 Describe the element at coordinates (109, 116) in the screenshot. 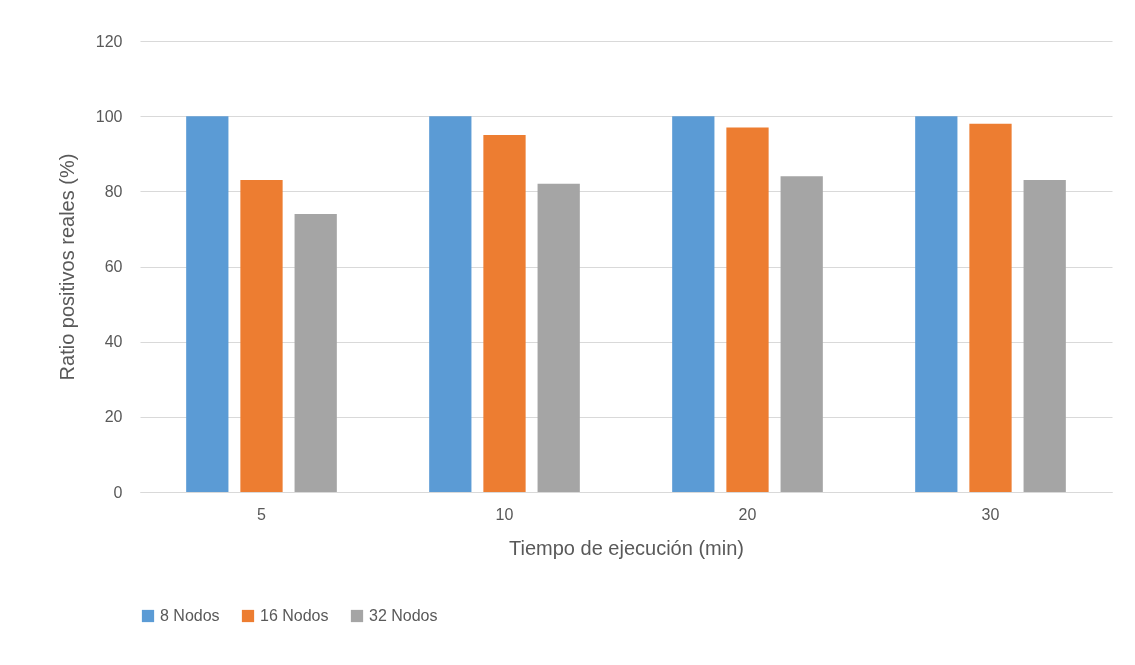

I see `y-tick-label: 100` at that location.